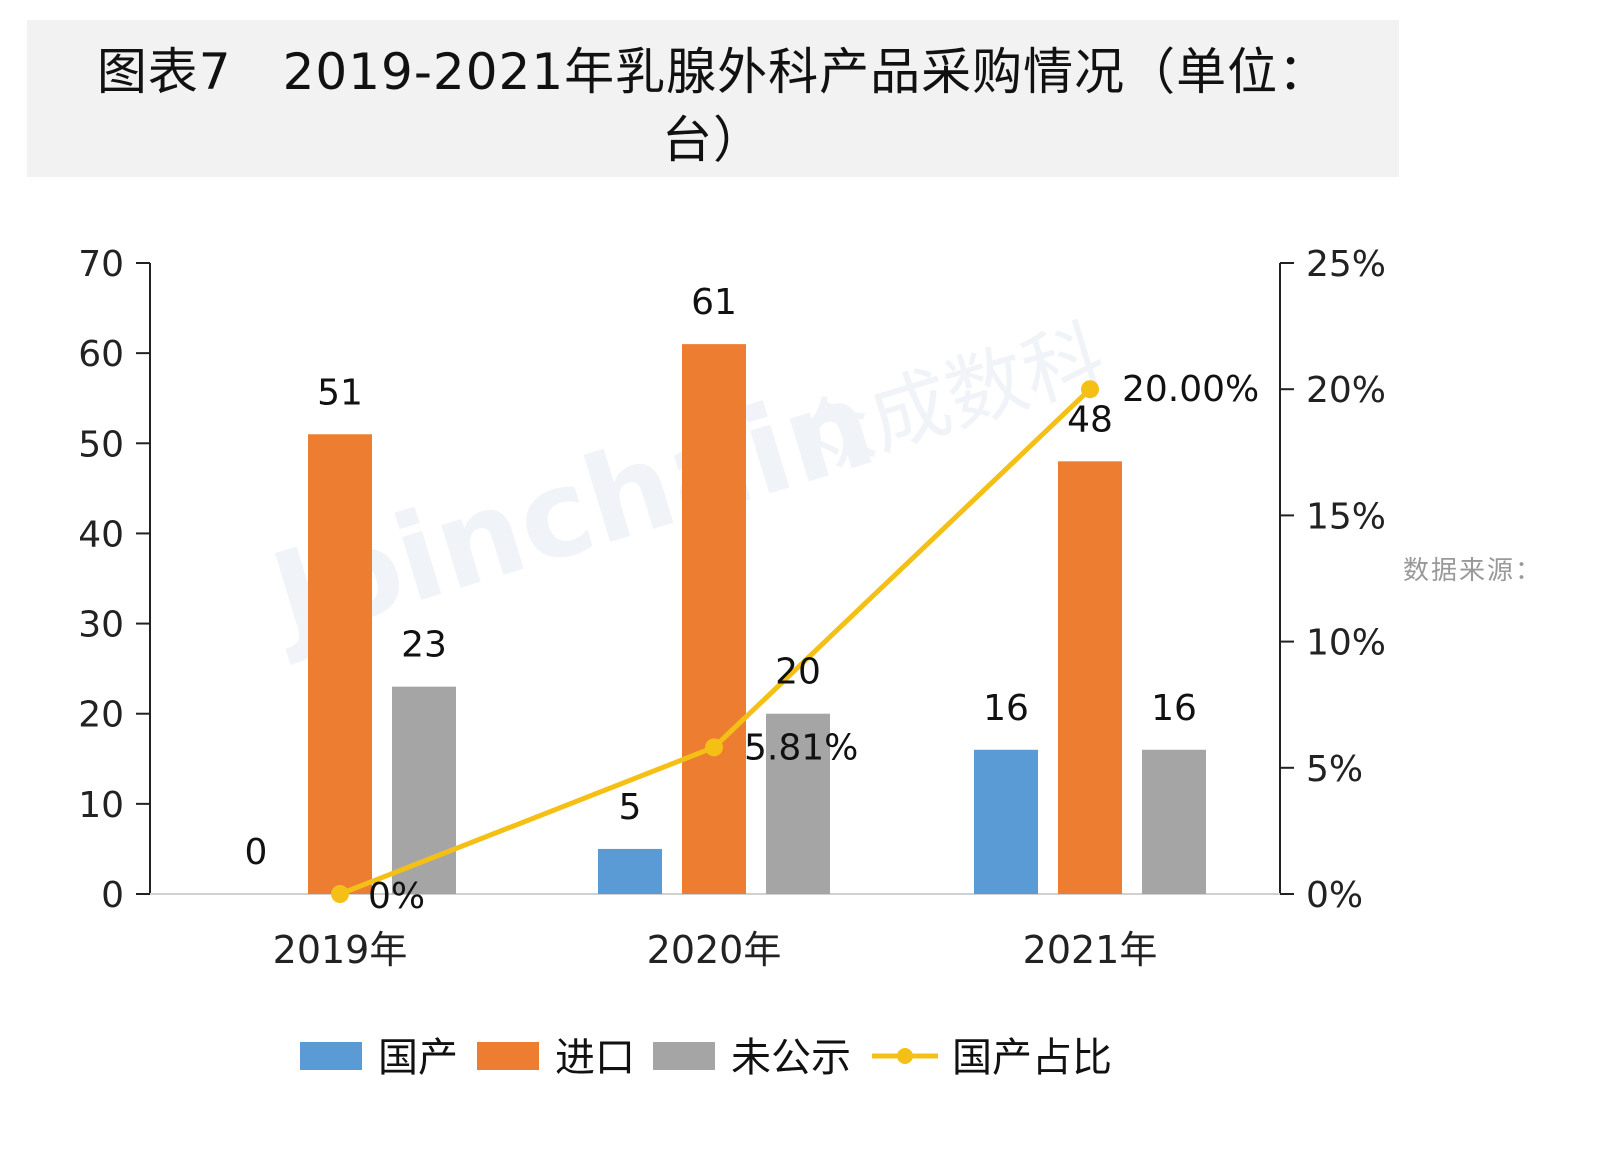 This screenshot has height=1162, width=1622. I want to click on y-right-tick-label: 20%, so click(1346, 390).